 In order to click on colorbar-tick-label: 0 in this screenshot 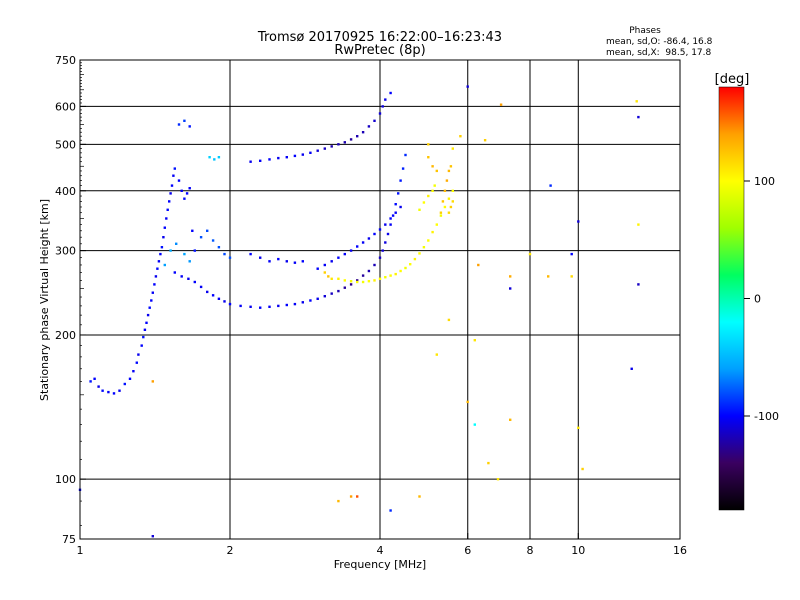, I will do `click(757, 299)`.